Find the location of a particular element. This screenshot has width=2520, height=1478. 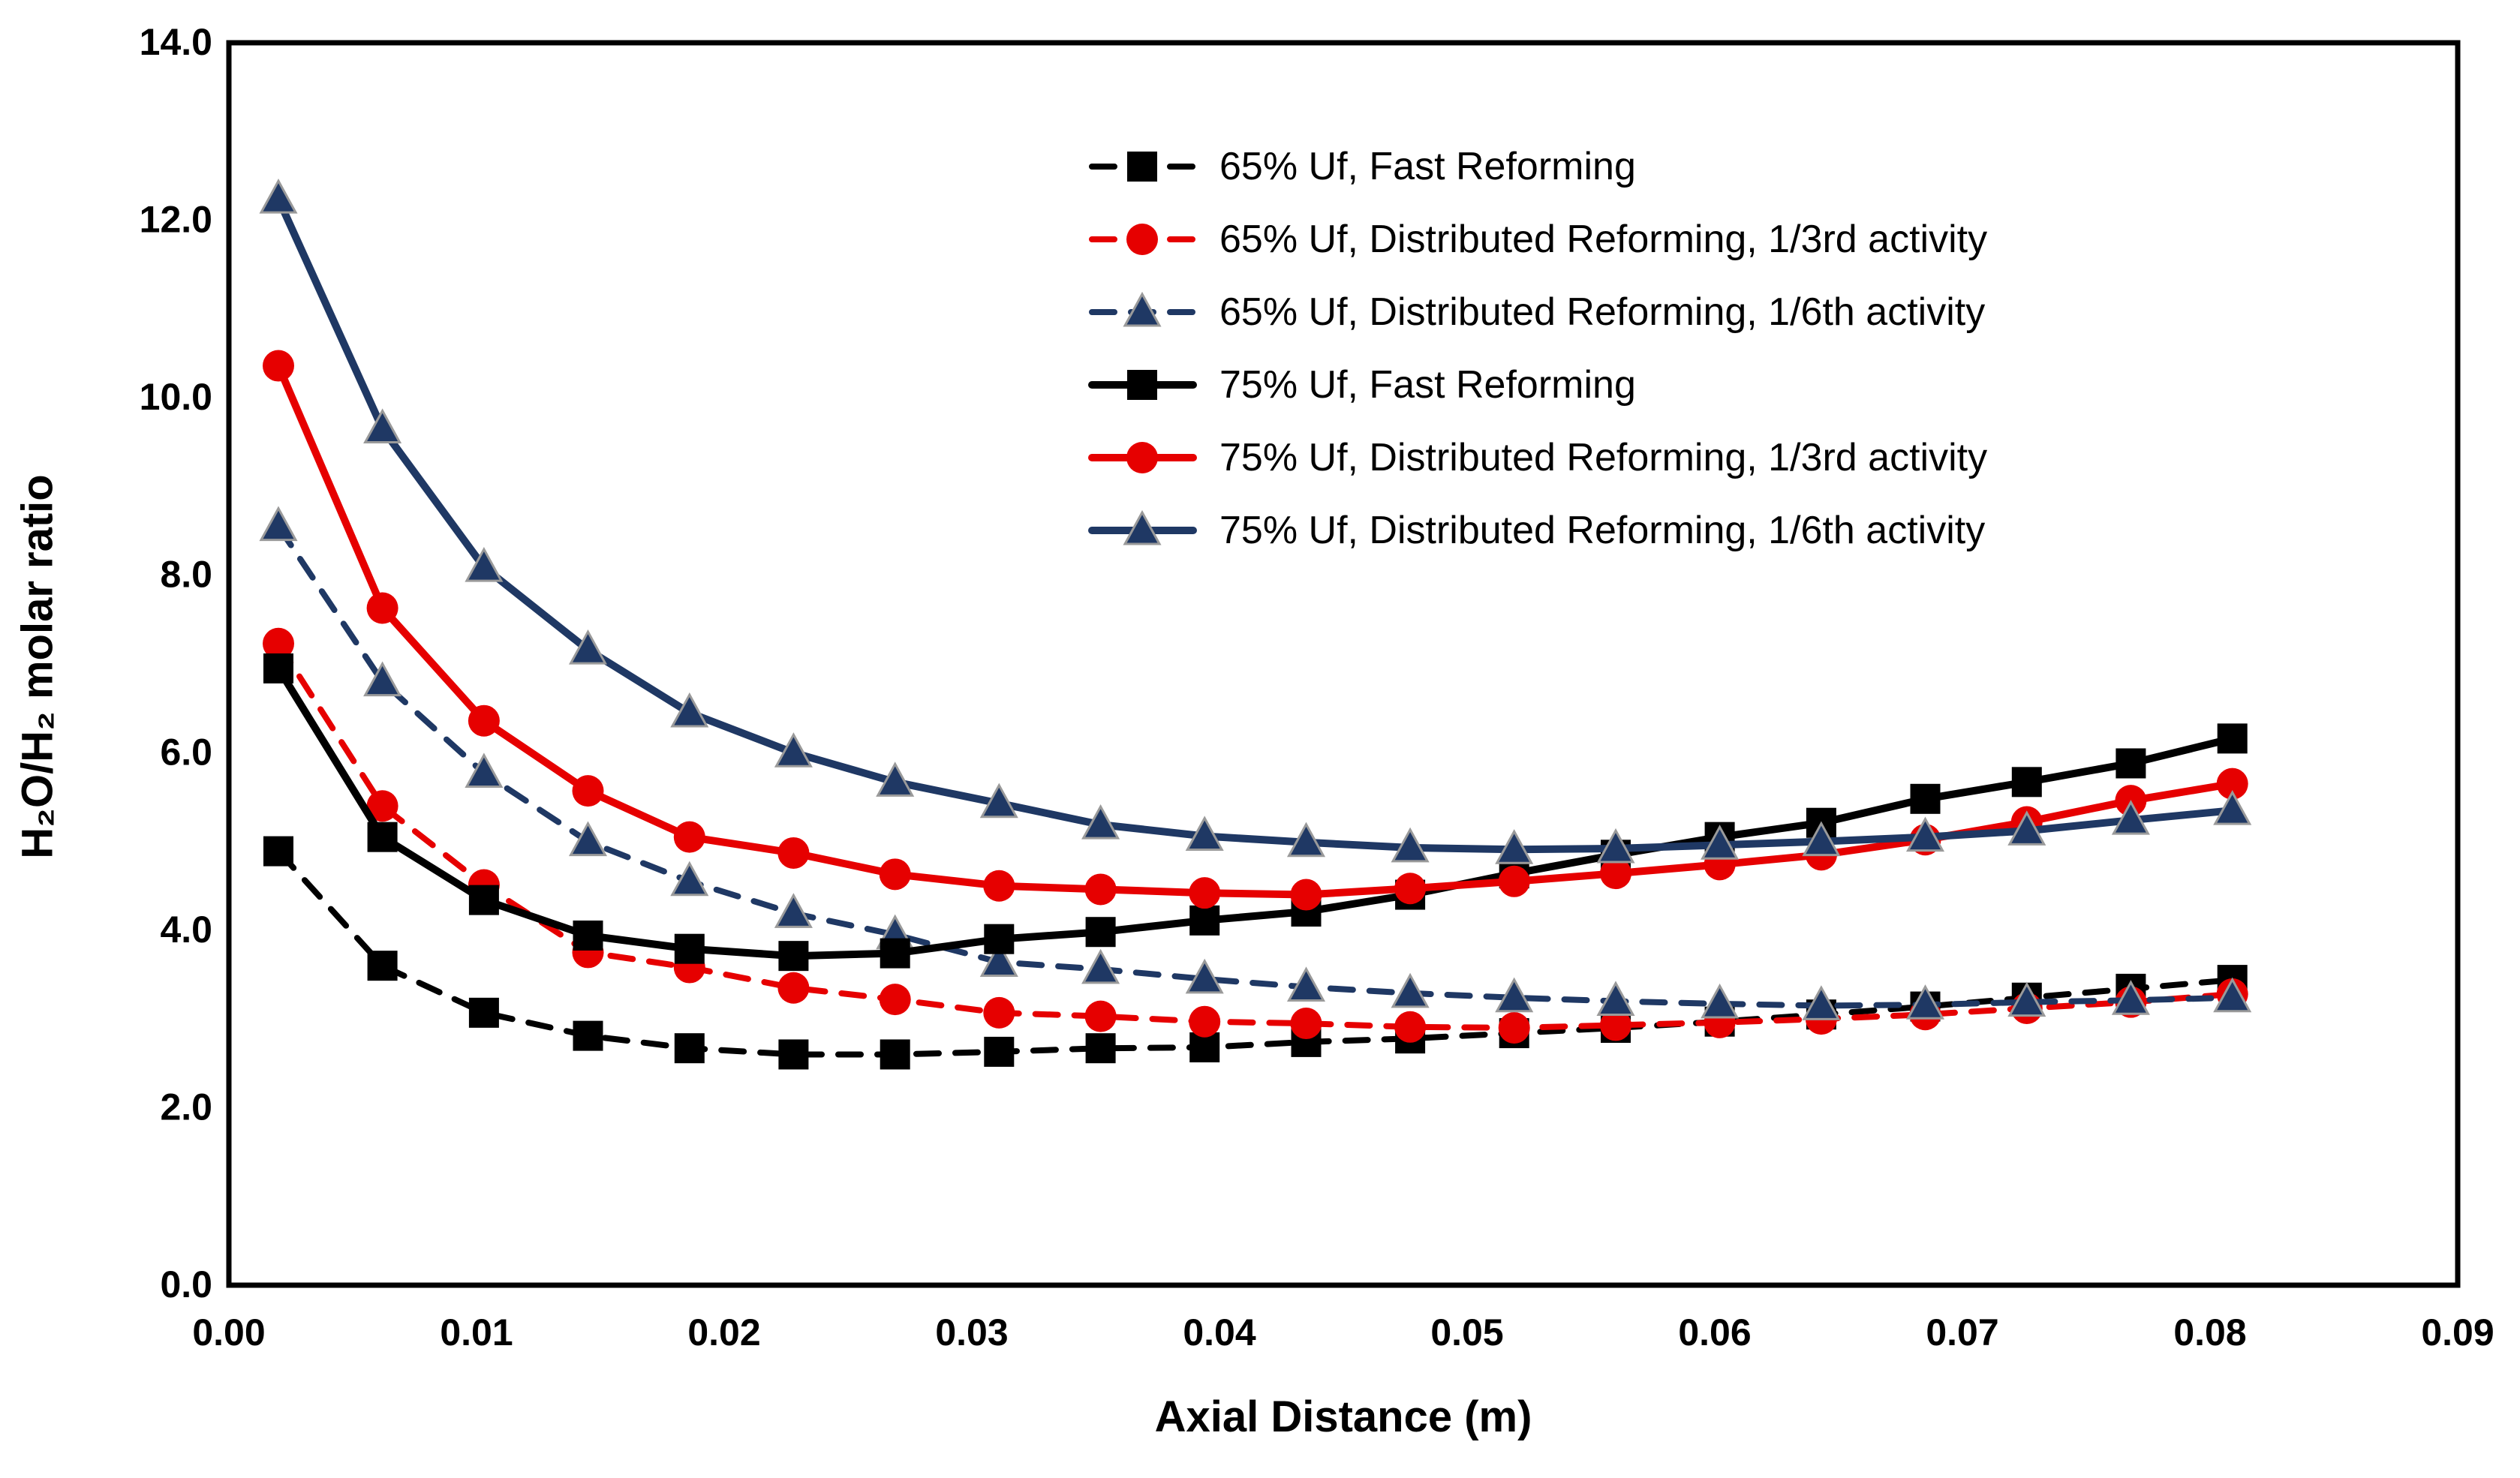

x-tick-label: 0.07 is located at coordinates (1962, 1332).